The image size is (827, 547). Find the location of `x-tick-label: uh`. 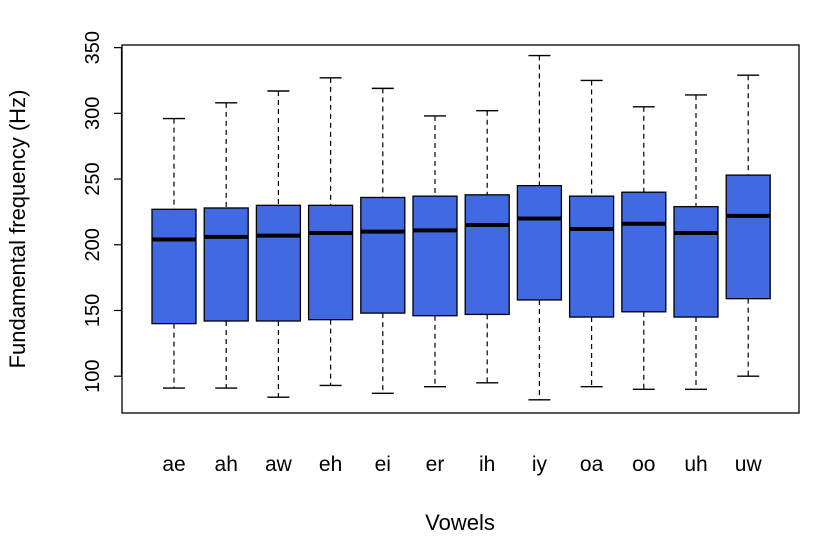

x-tick-label: uh is located at coordinates (695, 464).